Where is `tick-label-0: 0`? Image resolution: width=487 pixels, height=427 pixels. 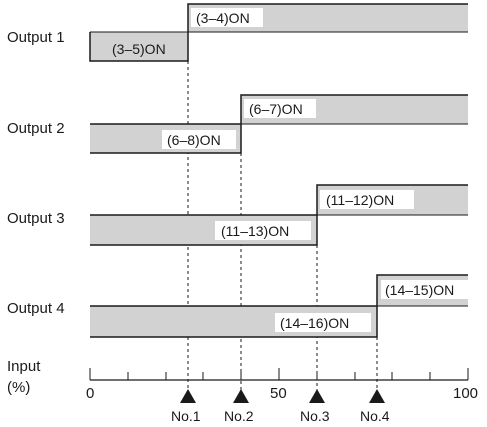 tick-label-0: 0 is located at coordinates (90, 393).